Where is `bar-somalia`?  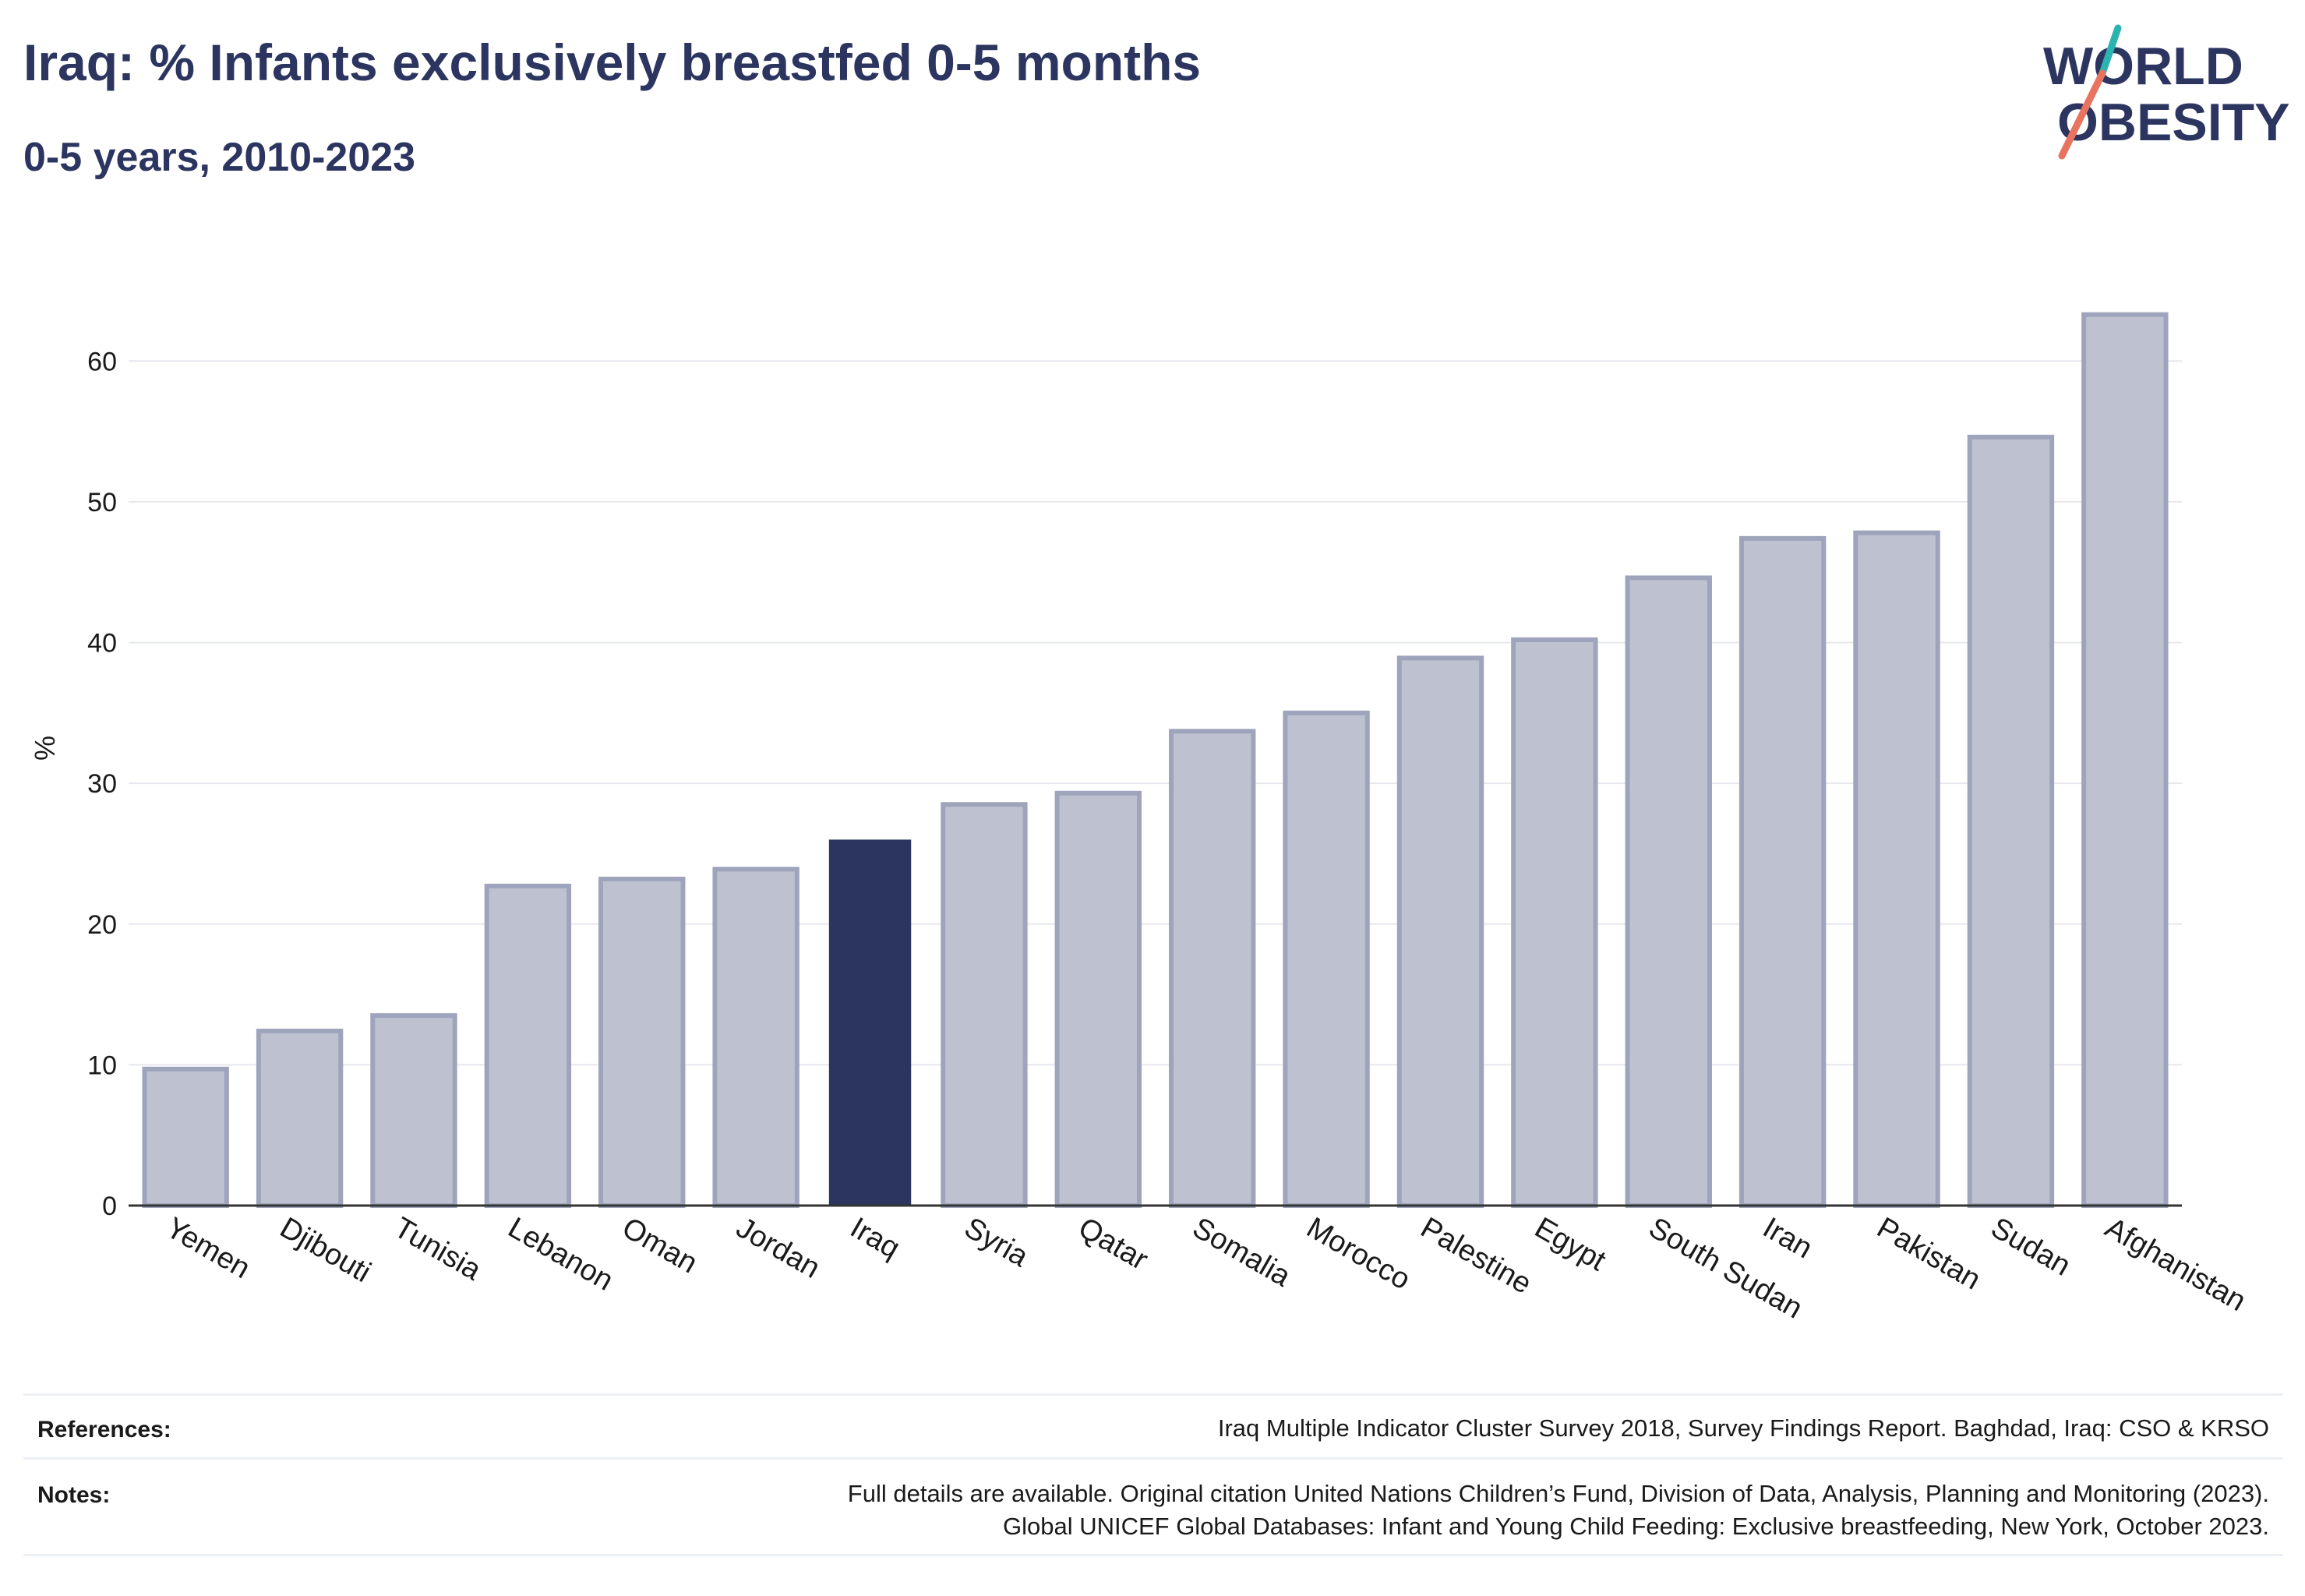 bar-somalia is located at coordinates (1212, 968).